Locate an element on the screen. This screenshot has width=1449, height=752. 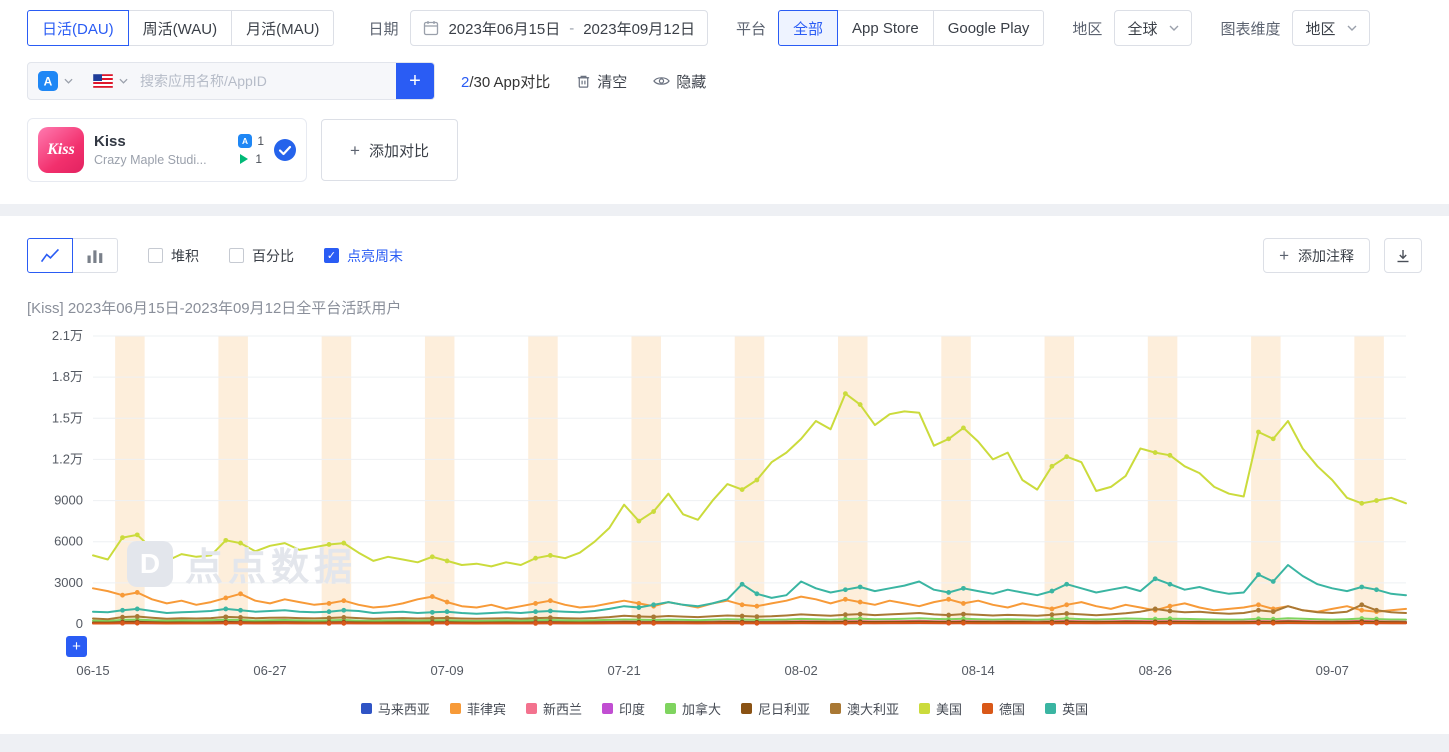
country-selector is located at coordinates (110, 81).